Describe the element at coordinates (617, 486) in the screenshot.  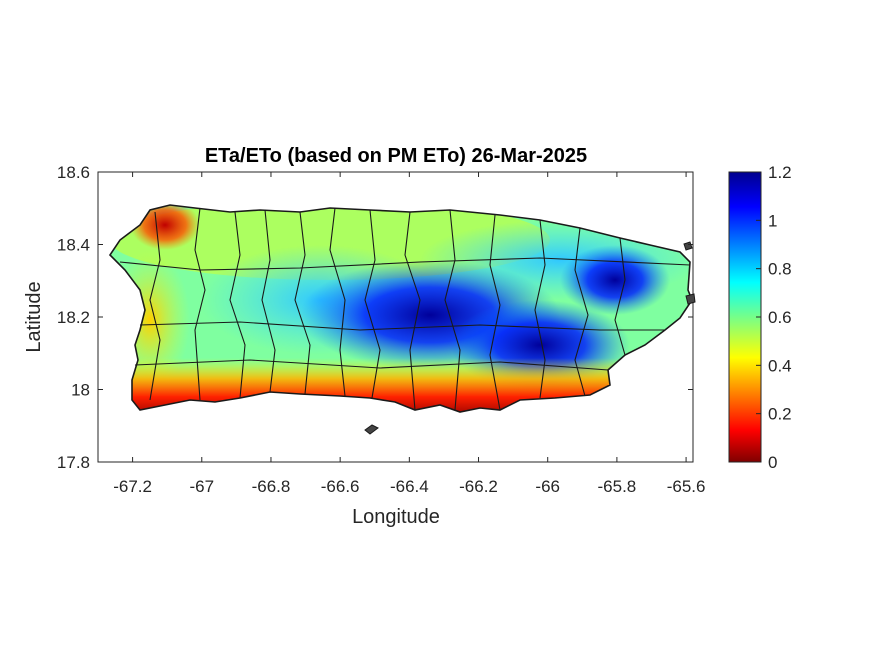
I see `x-tick-label: -65.8` at that location.